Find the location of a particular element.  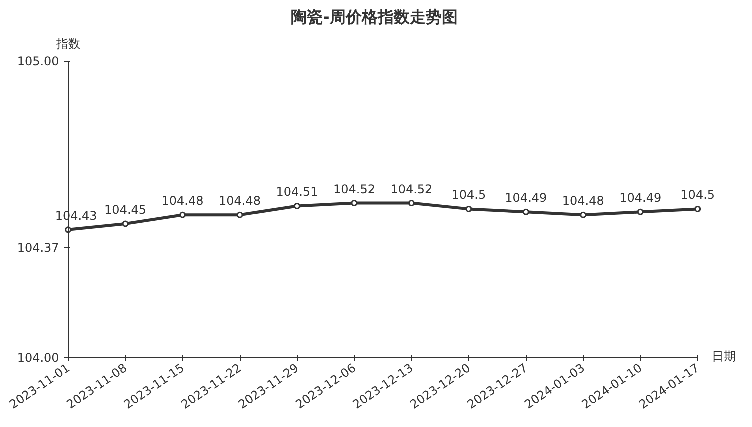

y-axis-title: 指数 is located at coordinates (67, 44).